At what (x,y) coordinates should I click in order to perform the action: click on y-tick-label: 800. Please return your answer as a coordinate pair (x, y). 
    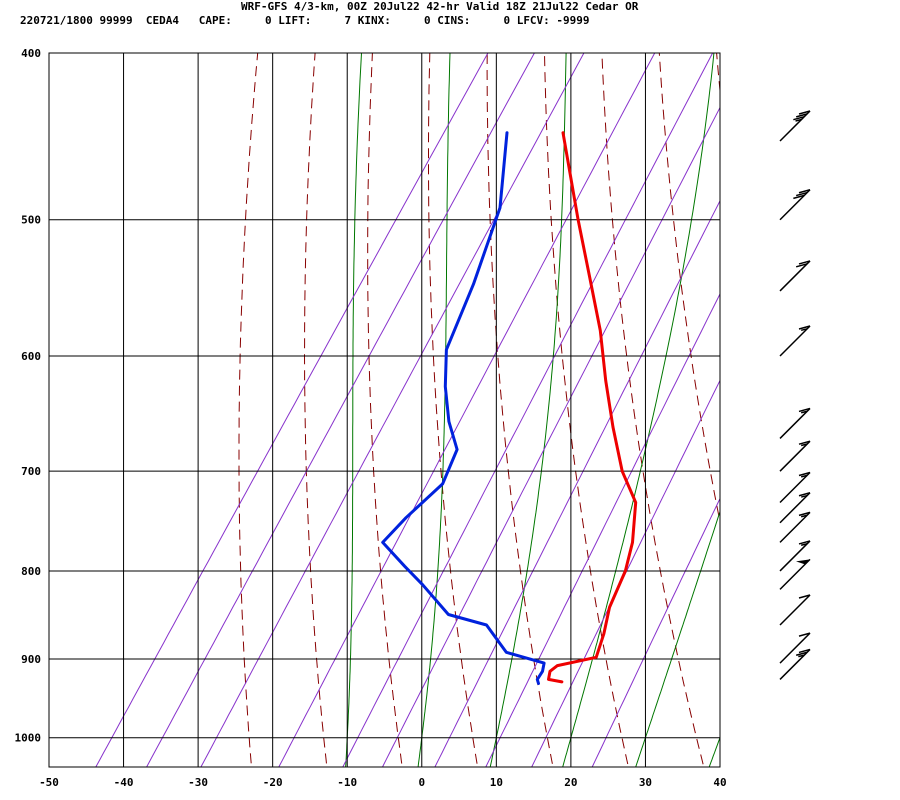
    Looking at the image, I should click on (31, 571).